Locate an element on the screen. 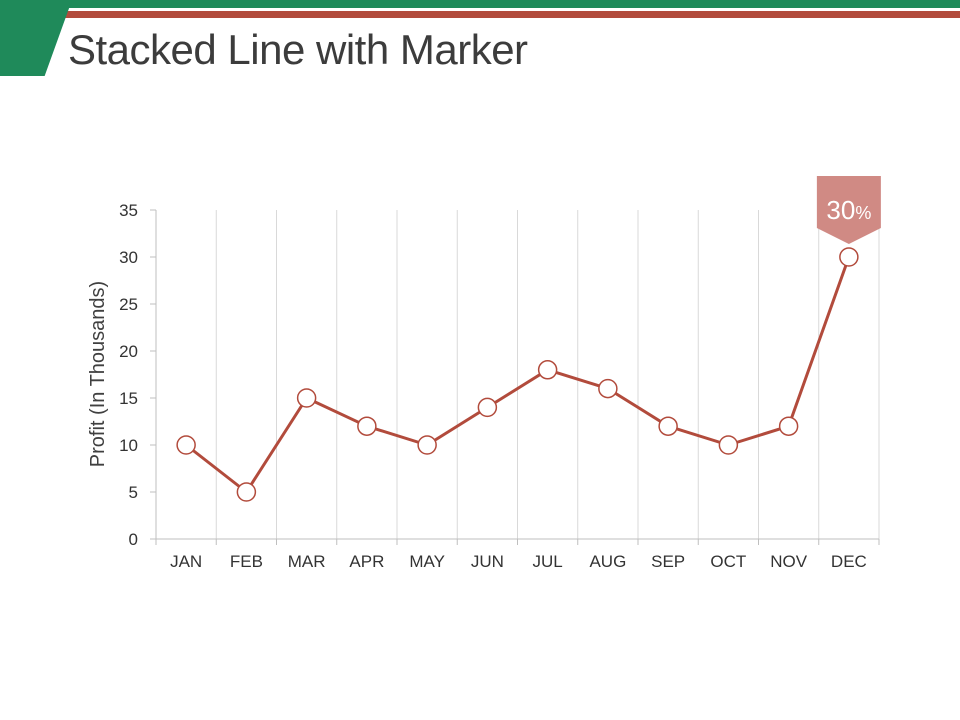  y-tick-label: 35 is located at coordinates (128, 210).